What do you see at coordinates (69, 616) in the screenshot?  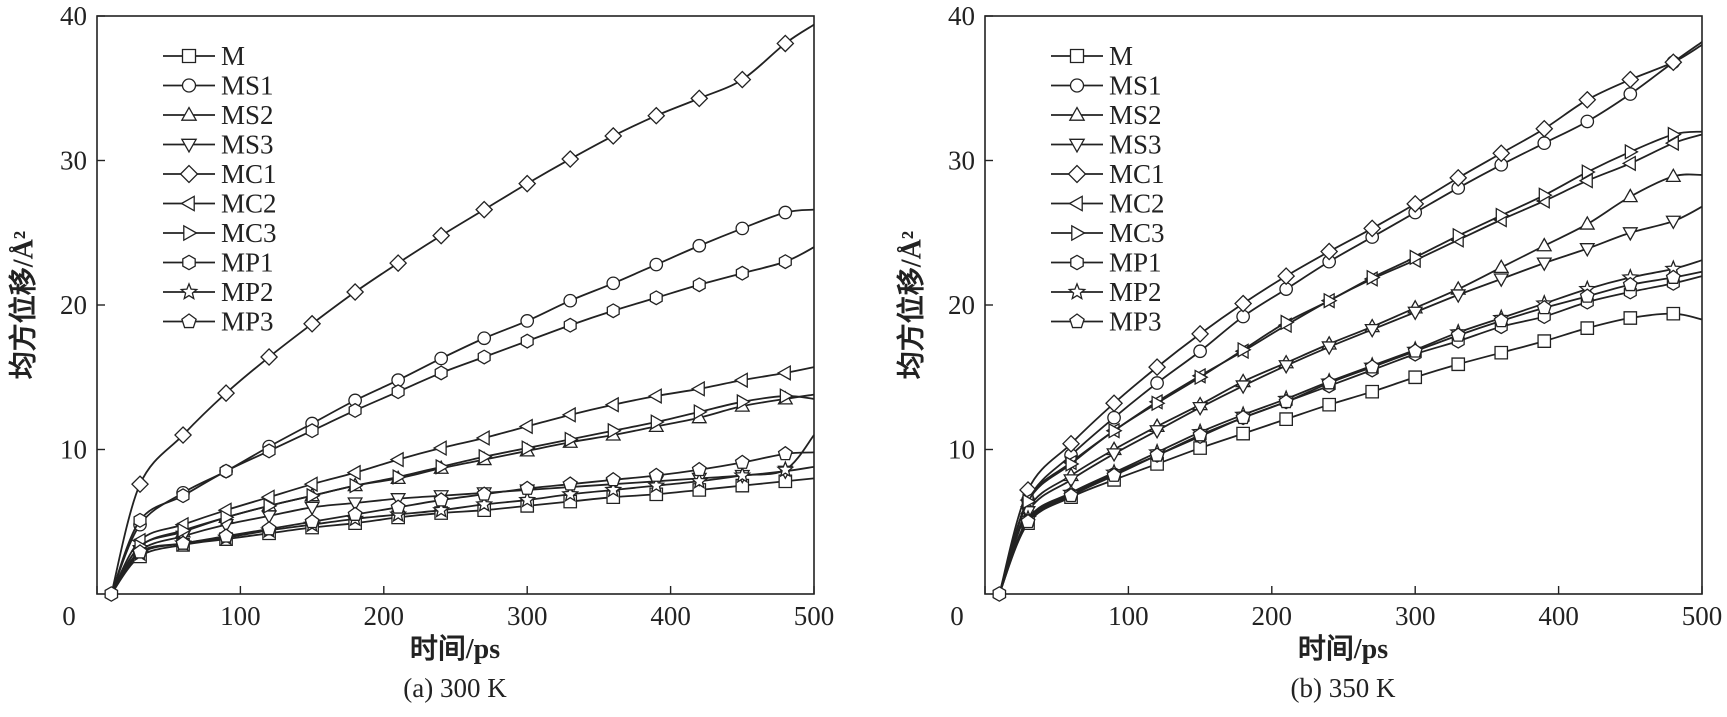 I see `x-tick-label: 0` at bounding box center [69, 616].